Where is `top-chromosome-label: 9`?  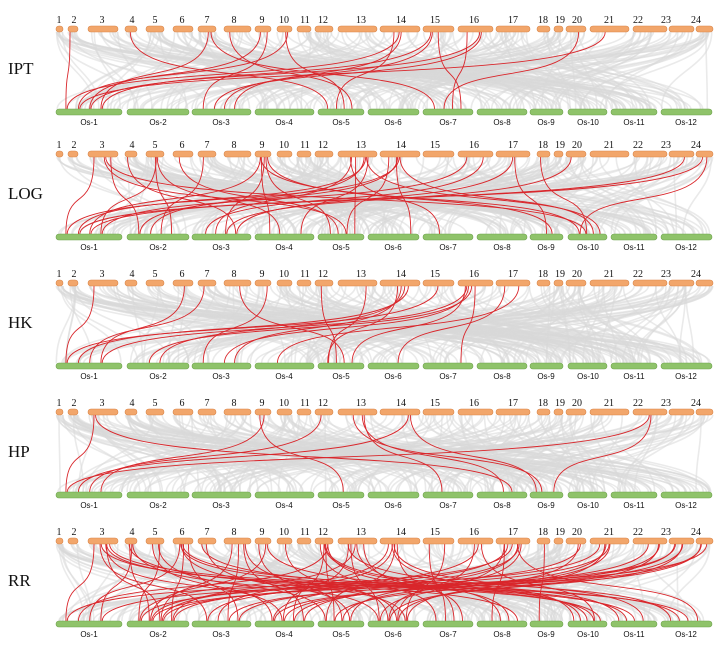 top-chromosome-label: 9 is located at coordinates (262, 532).